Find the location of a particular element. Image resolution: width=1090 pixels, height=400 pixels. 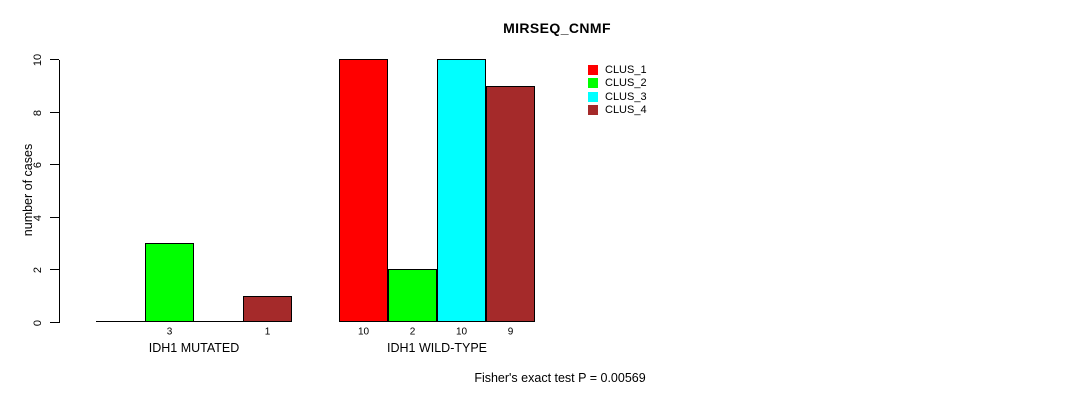

x-category-label: IDH1 WILD-TYPE is located at coordinates (437, 347).